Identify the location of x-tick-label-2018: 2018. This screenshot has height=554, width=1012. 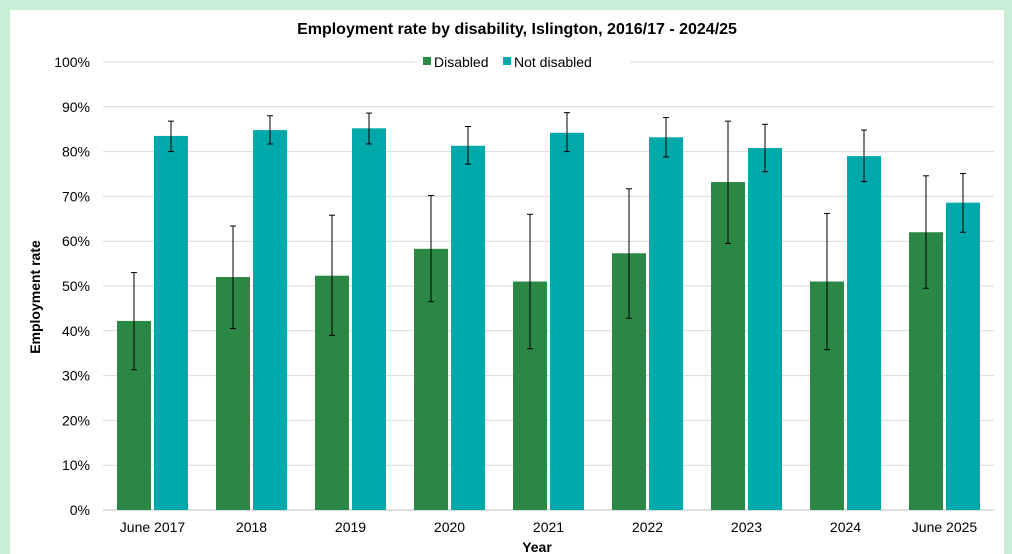
(251, 527).